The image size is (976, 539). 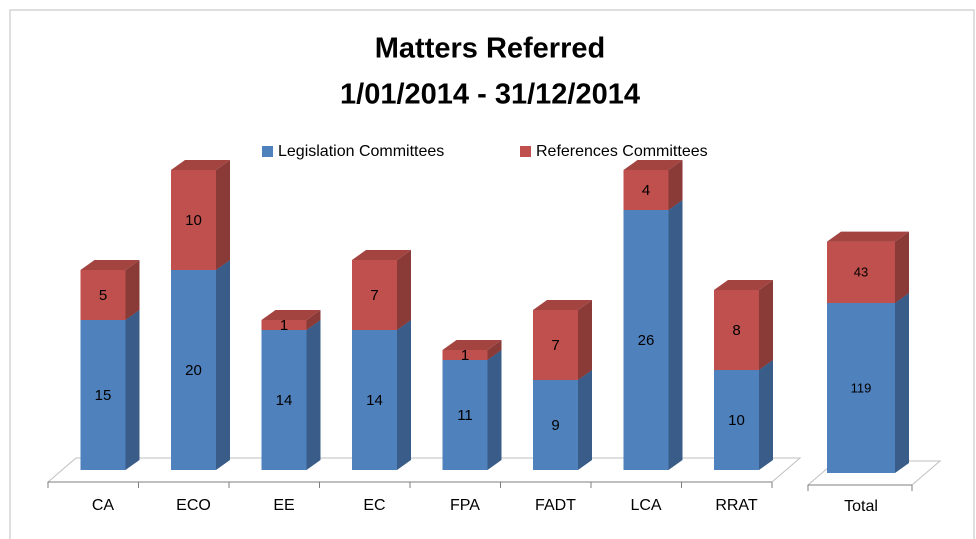 I want to click on data-label: 8, so click(x=736, y=330).